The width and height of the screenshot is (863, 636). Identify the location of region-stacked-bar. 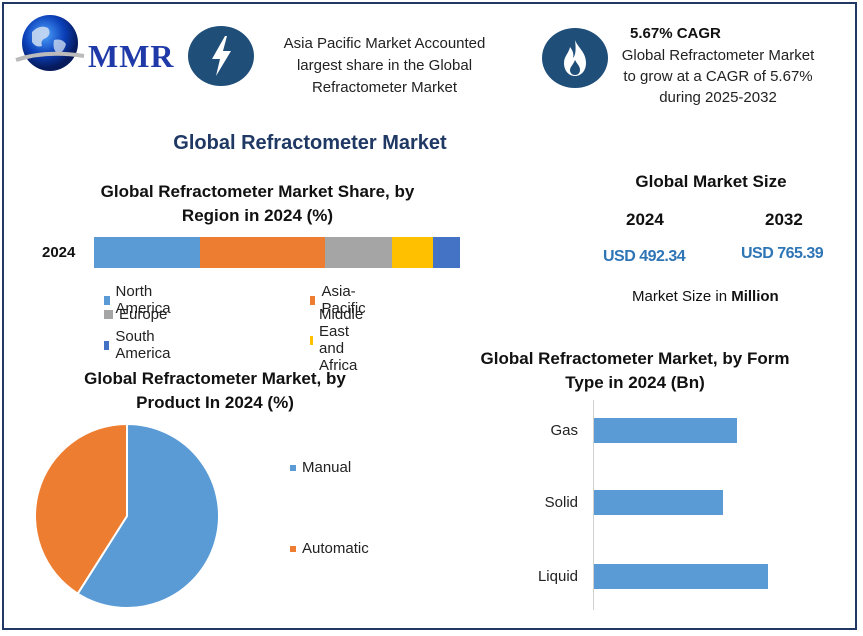
(277, 252).